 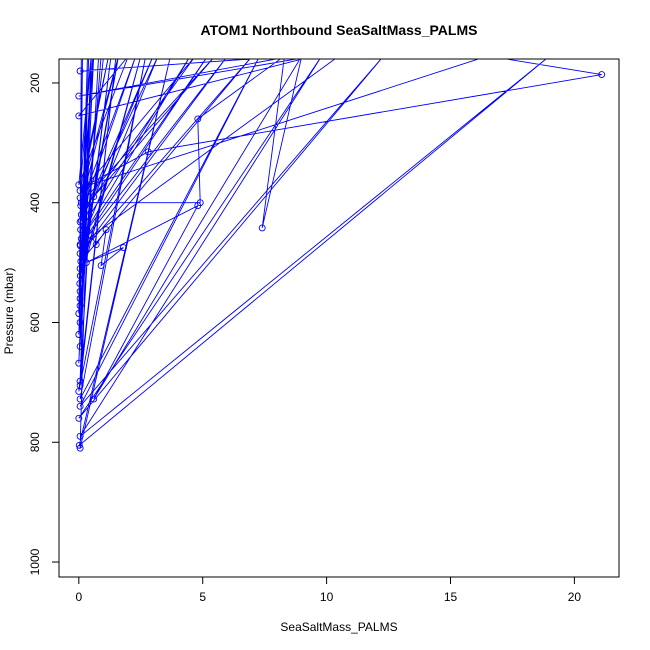 I want to click on x-tick-label: 15, so click(x=451, y=597).